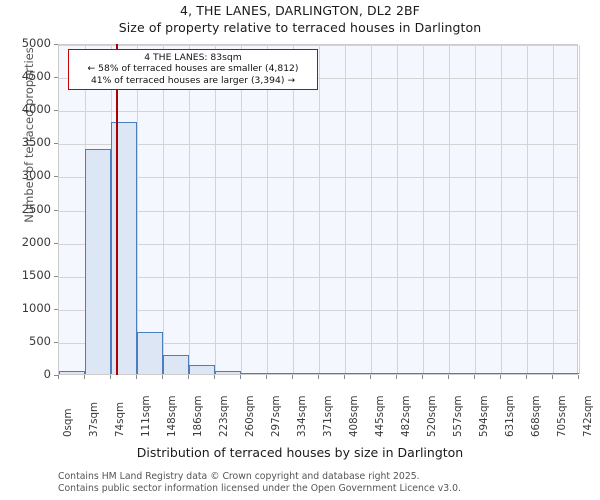 The height and width of the screenshot is (500, 600). Describe the element at coordinates (588, 416) in the screenshot. I see `x-axis-tick-label: 742sqm` at that location.